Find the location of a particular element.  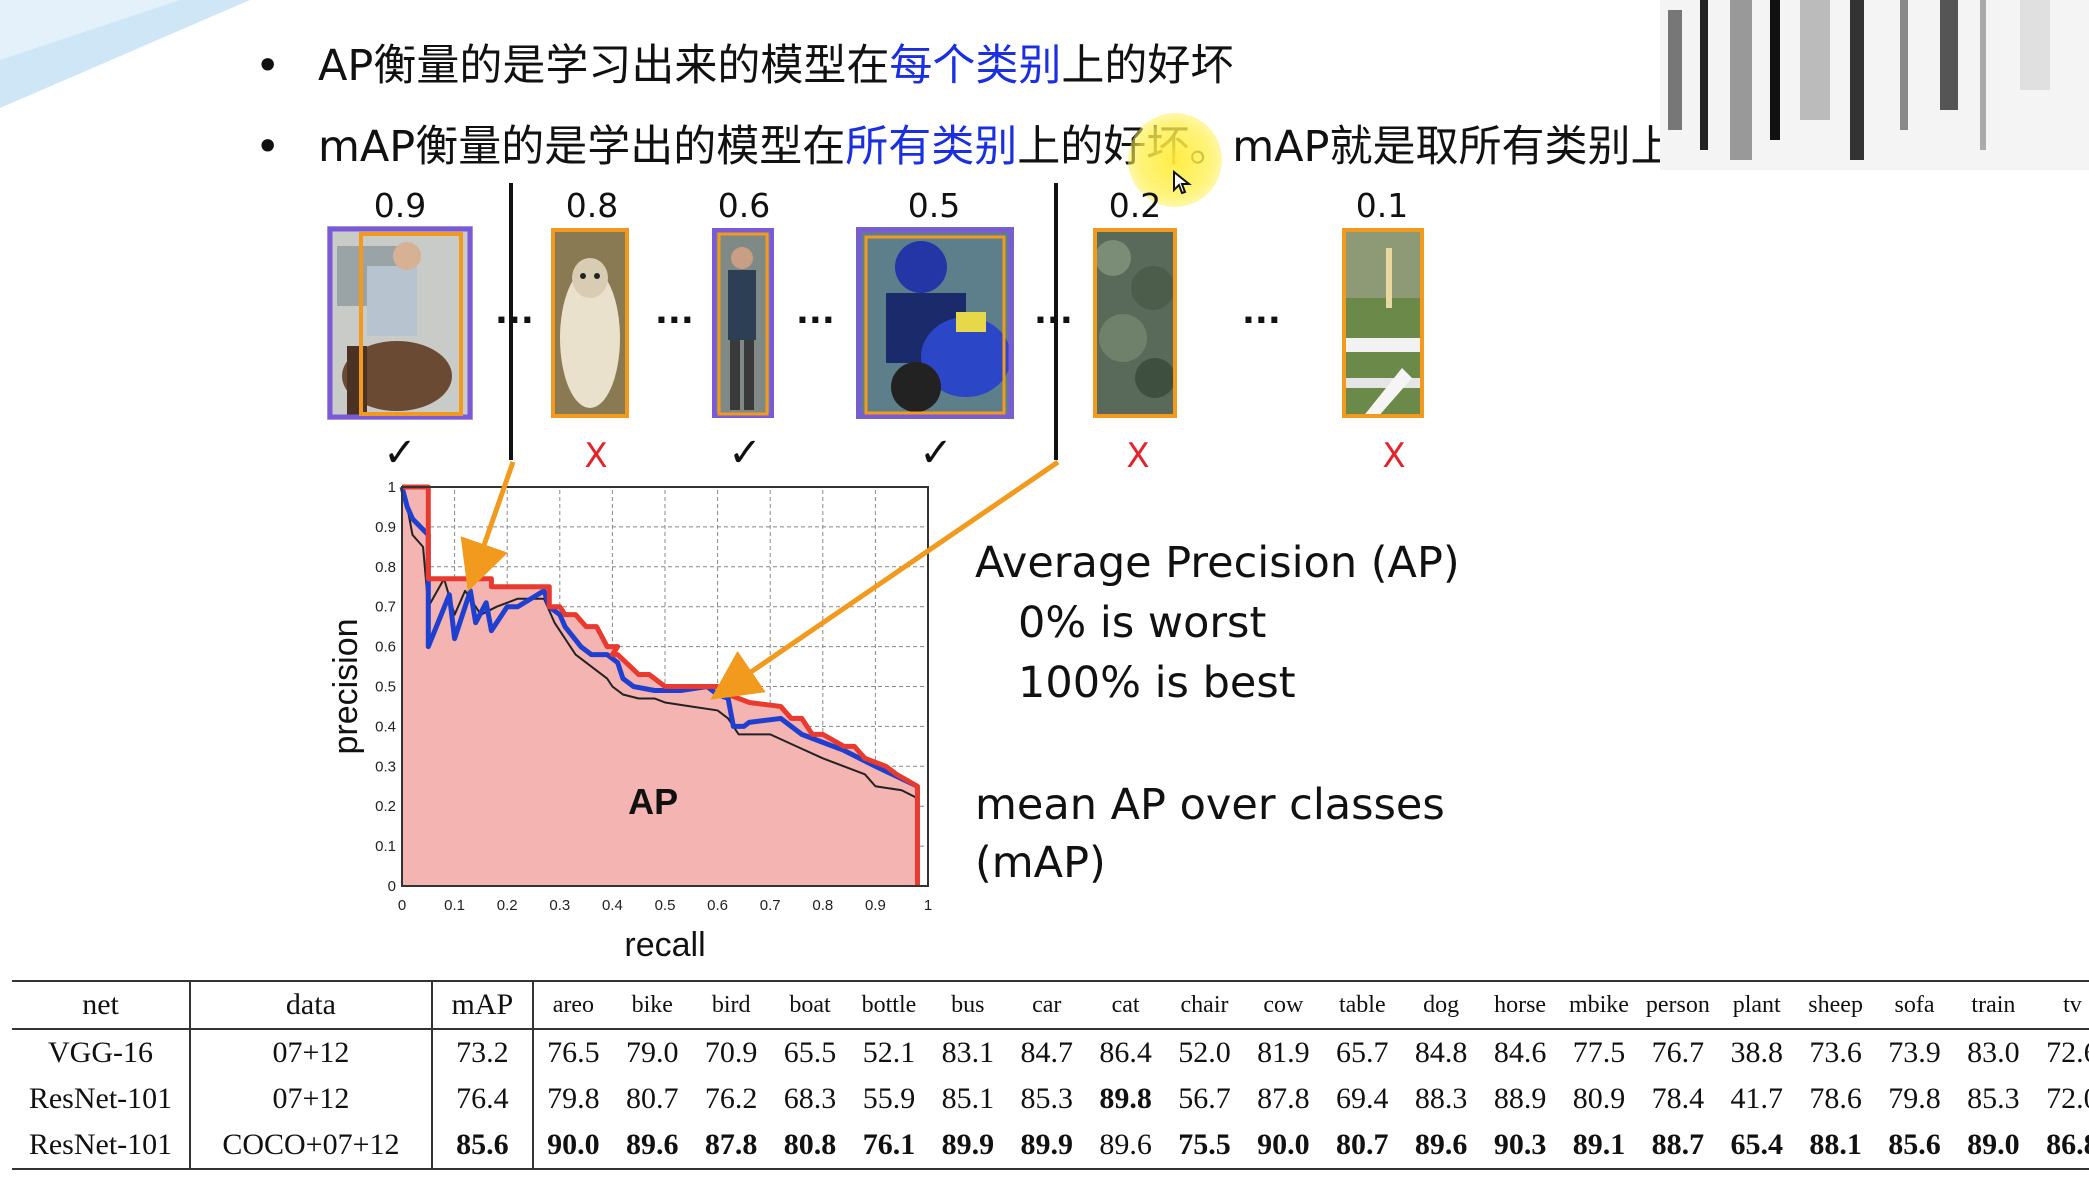

table-cell: ResNet-101 is located at coordinates (102, 1146).